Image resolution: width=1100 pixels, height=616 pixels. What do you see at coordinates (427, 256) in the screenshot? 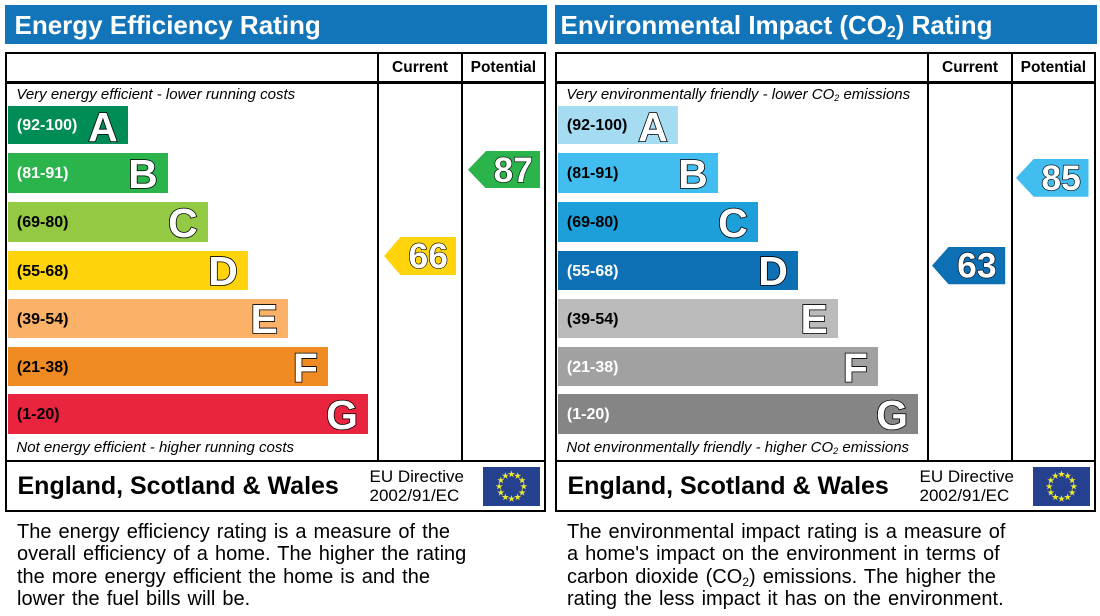
I see `svg-text: 66` at bounding box center [427, 256].